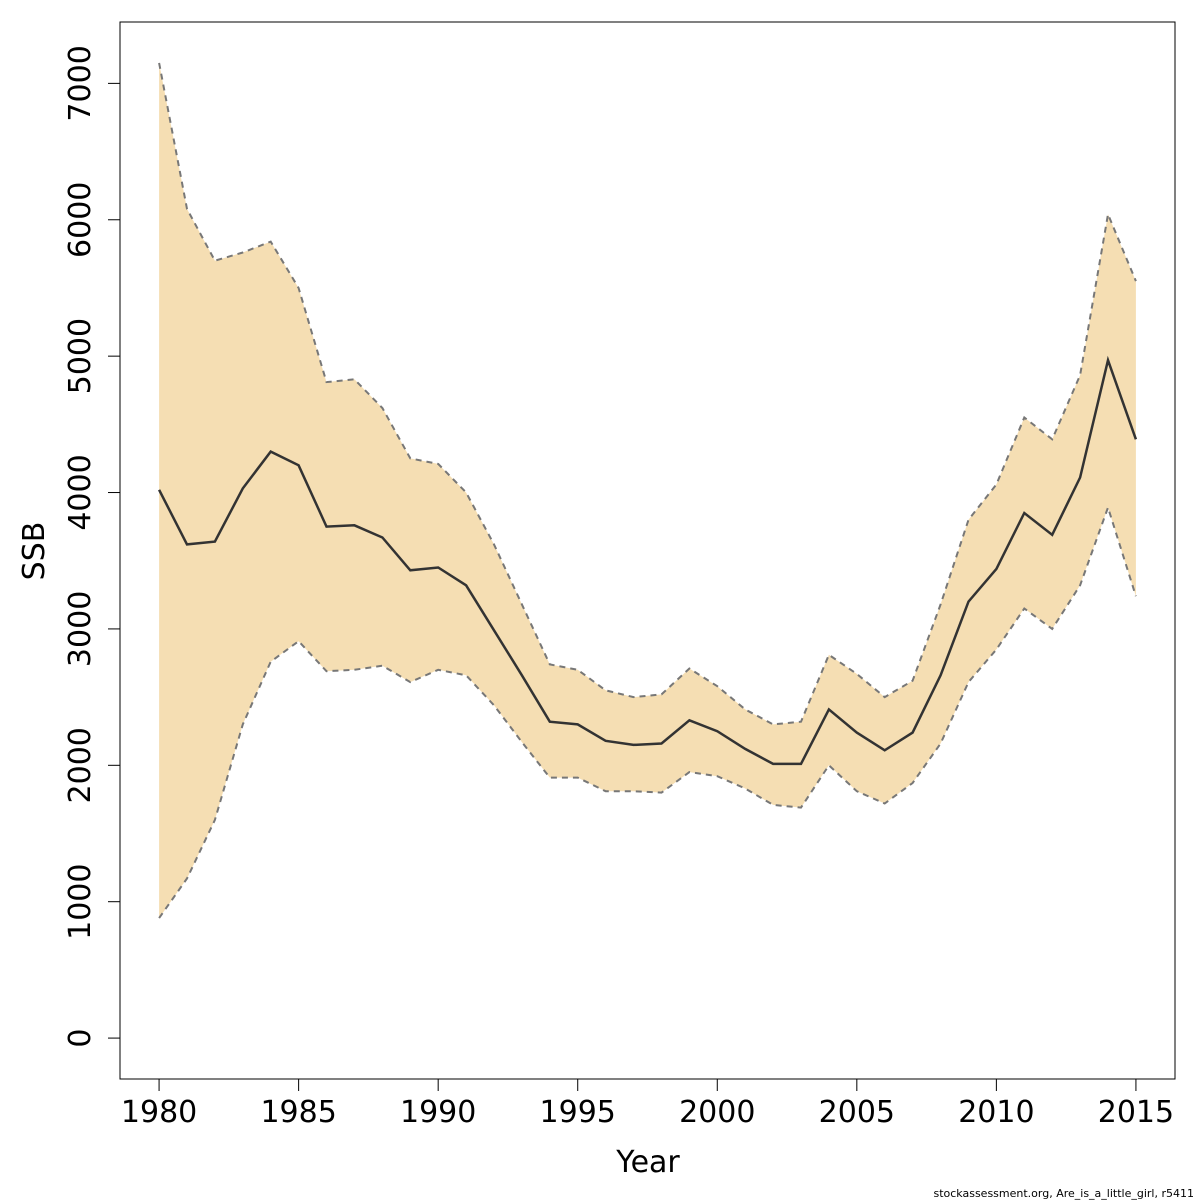  I want to click on y-tick-label: 7000, so click(80, 83).